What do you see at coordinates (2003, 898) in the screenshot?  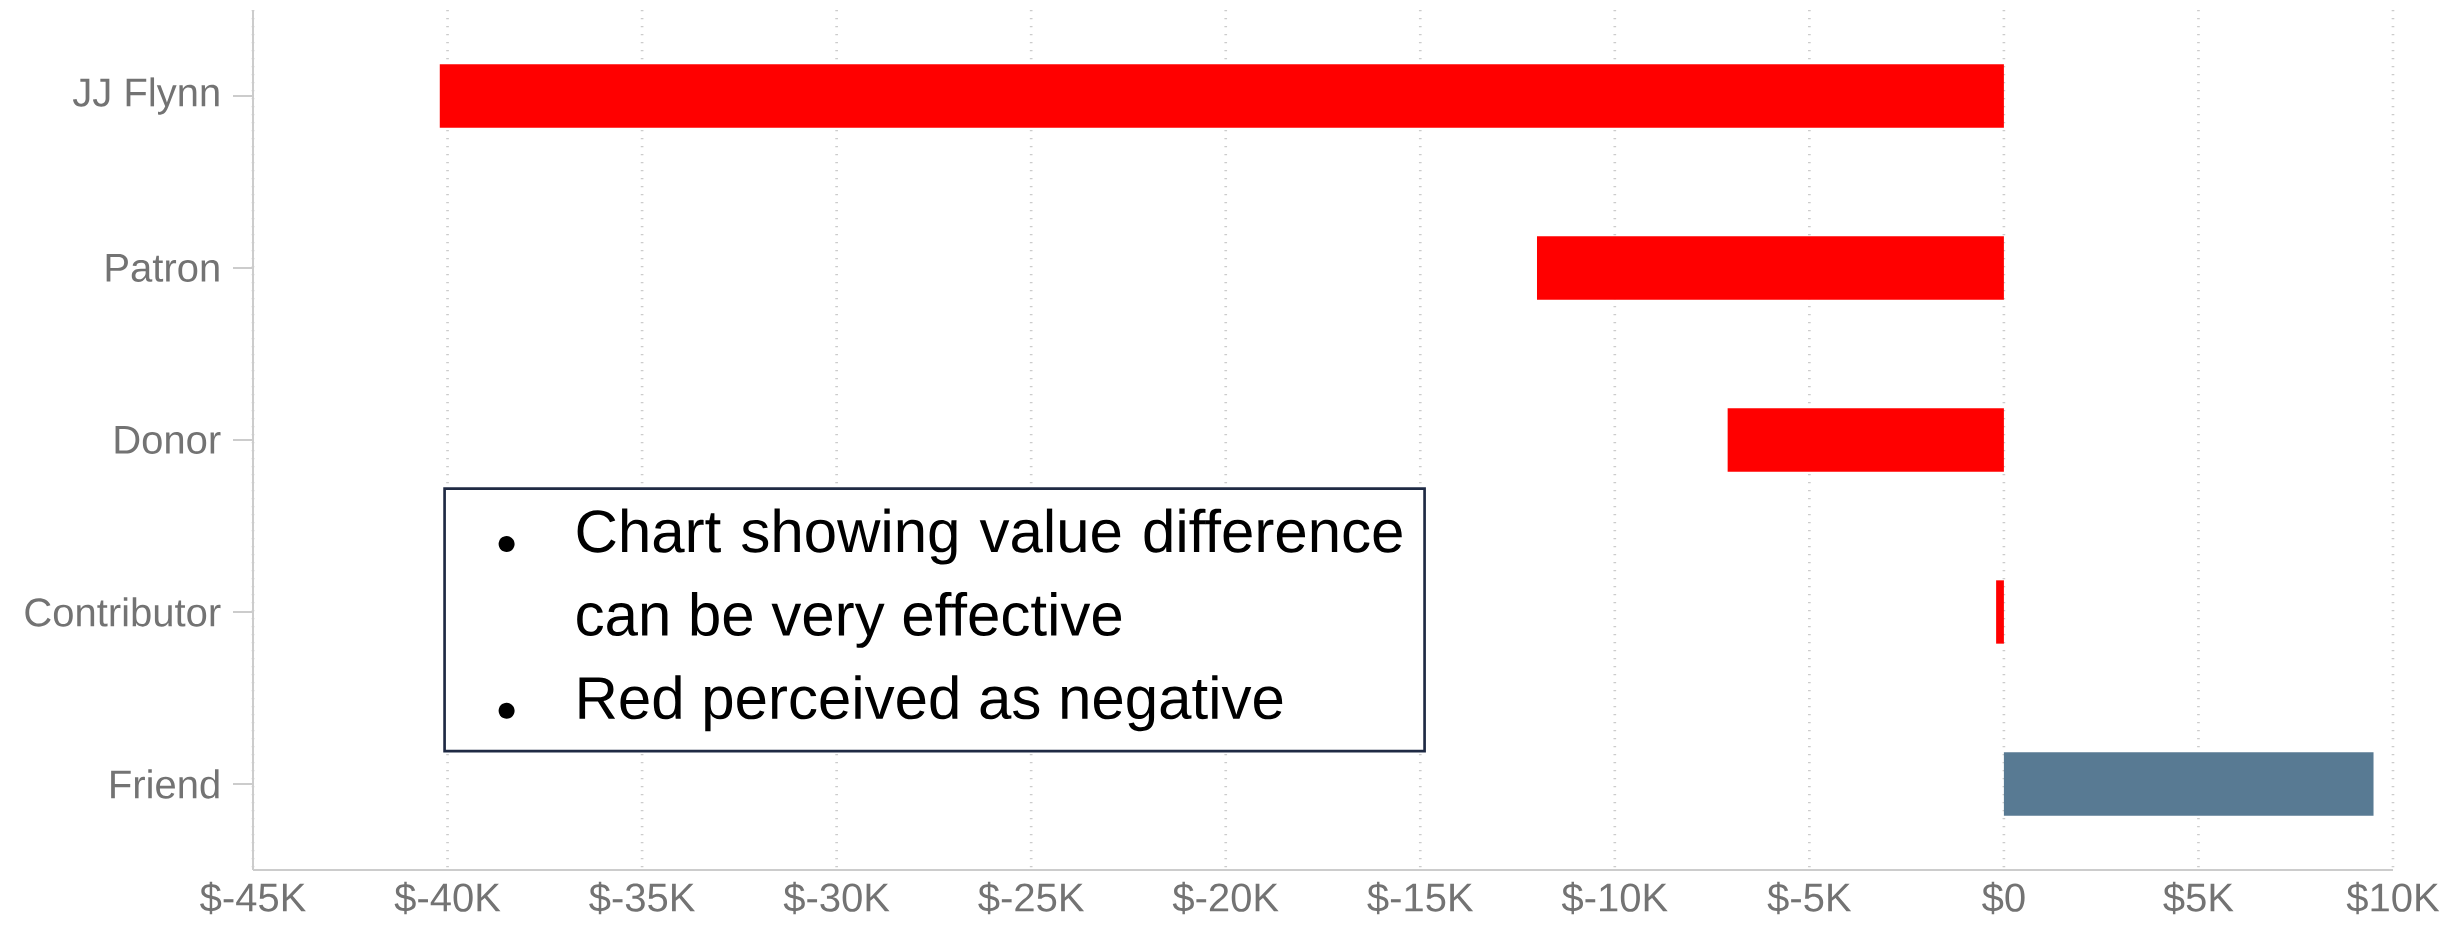 I see `x-tick-label: $0` at bounding box center [2003, 898].